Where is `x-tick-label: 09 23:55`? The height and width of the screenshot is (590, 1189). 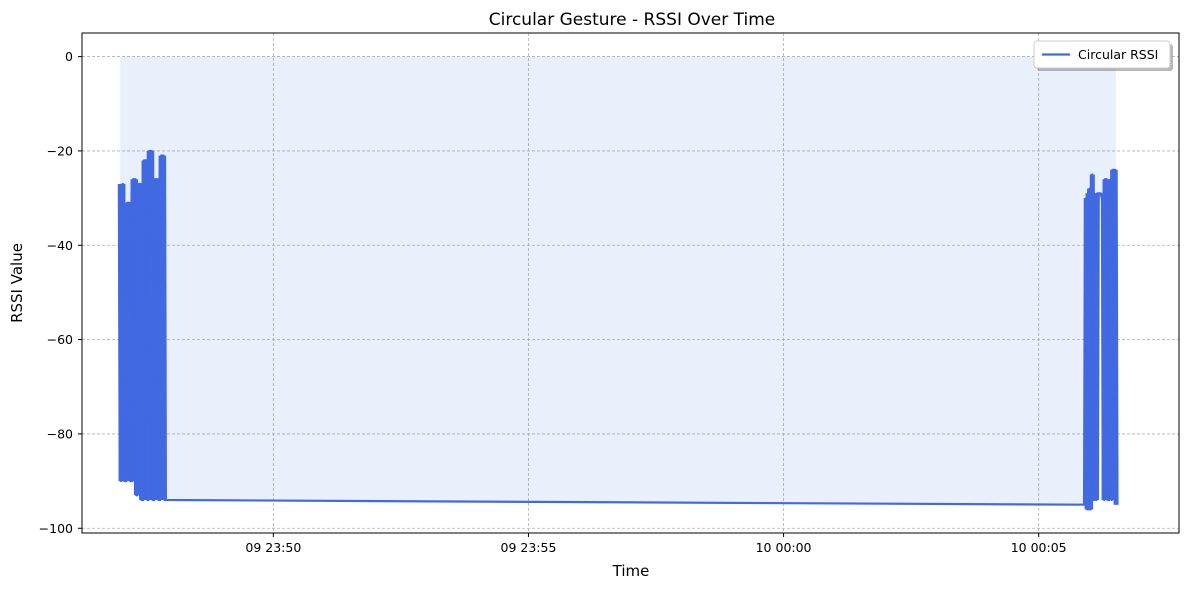 x-tick-label: 09 23:55 is located at coordinates (529, 547).